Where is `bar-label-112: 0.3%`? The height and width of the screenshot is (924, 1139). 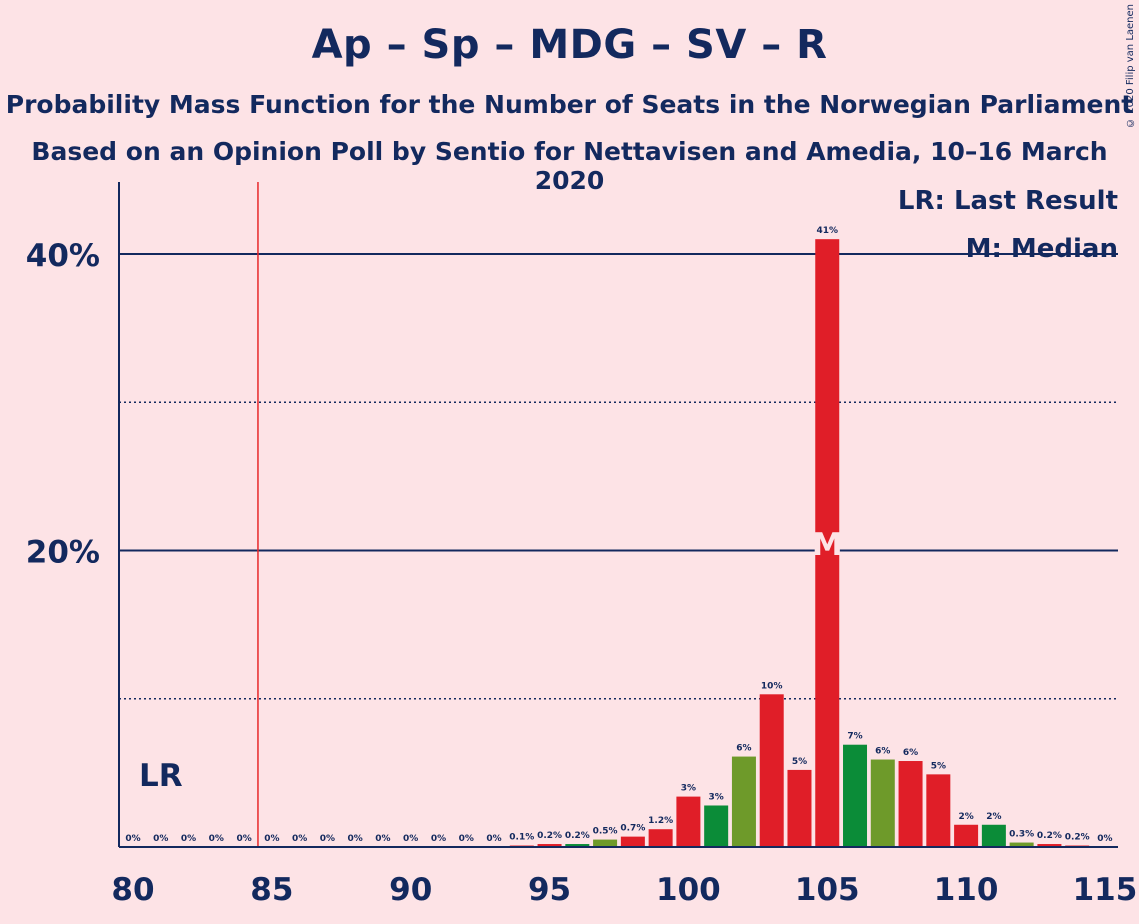 bar-label-112: 0.3% is located at coordinates (1021, 835).